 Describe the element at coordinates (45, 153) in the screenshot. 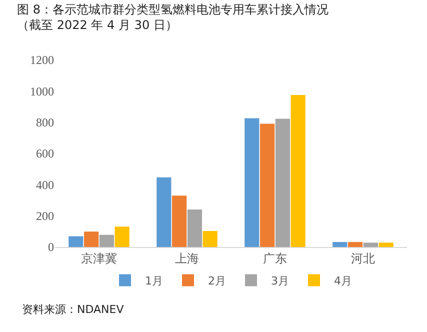

I see `y-tick-label: 600` at that location.